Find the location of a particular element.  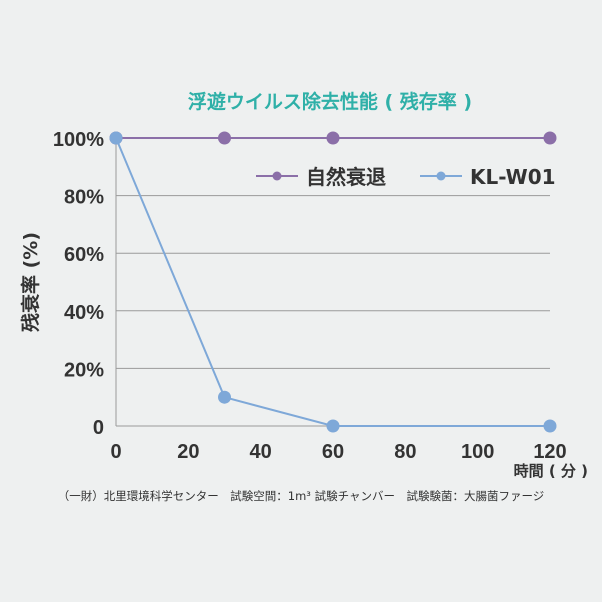

x-tick-labels: 0 20 40 60 80 100 120 is located at coordinates (338, 452).